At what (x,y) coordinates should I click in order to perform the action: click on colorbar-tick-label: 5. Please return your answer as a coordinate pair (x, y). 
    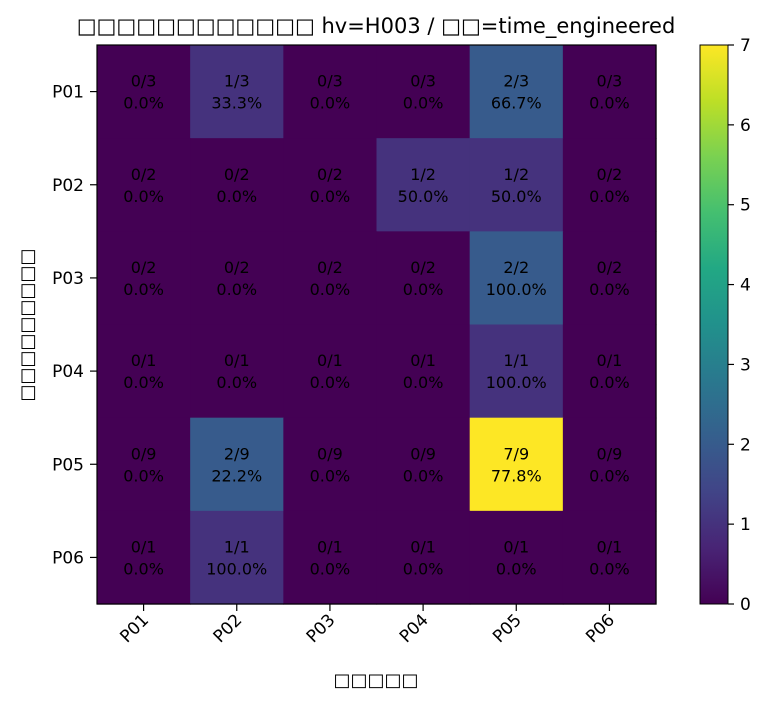
    Looking at the image, I should click on (745, 206).